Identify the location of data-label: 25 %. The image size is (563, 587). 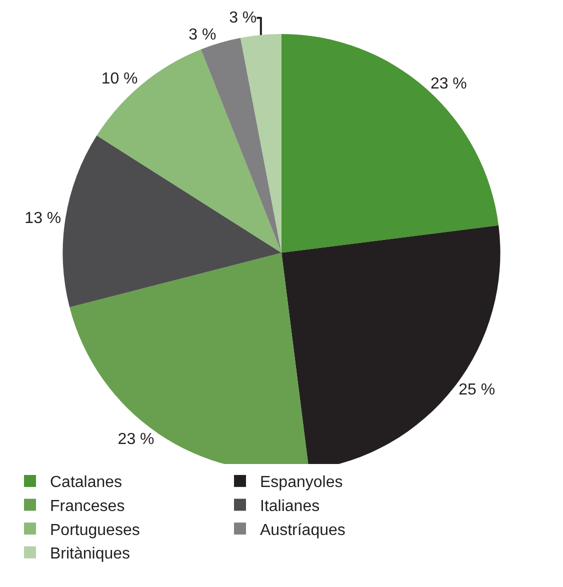
(477, 390).